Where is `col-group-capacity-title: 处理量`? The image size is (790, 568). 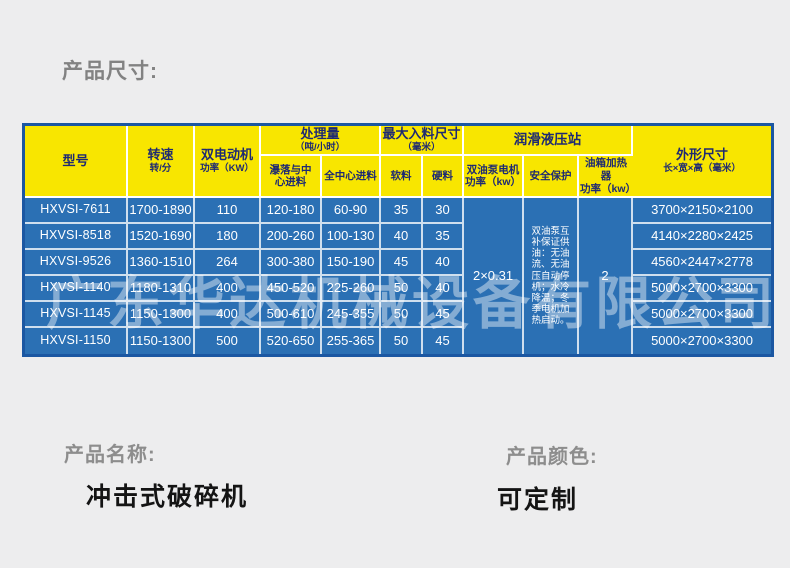 col-group-capacity-title: 处理量 is located at coordinates (320, 133).